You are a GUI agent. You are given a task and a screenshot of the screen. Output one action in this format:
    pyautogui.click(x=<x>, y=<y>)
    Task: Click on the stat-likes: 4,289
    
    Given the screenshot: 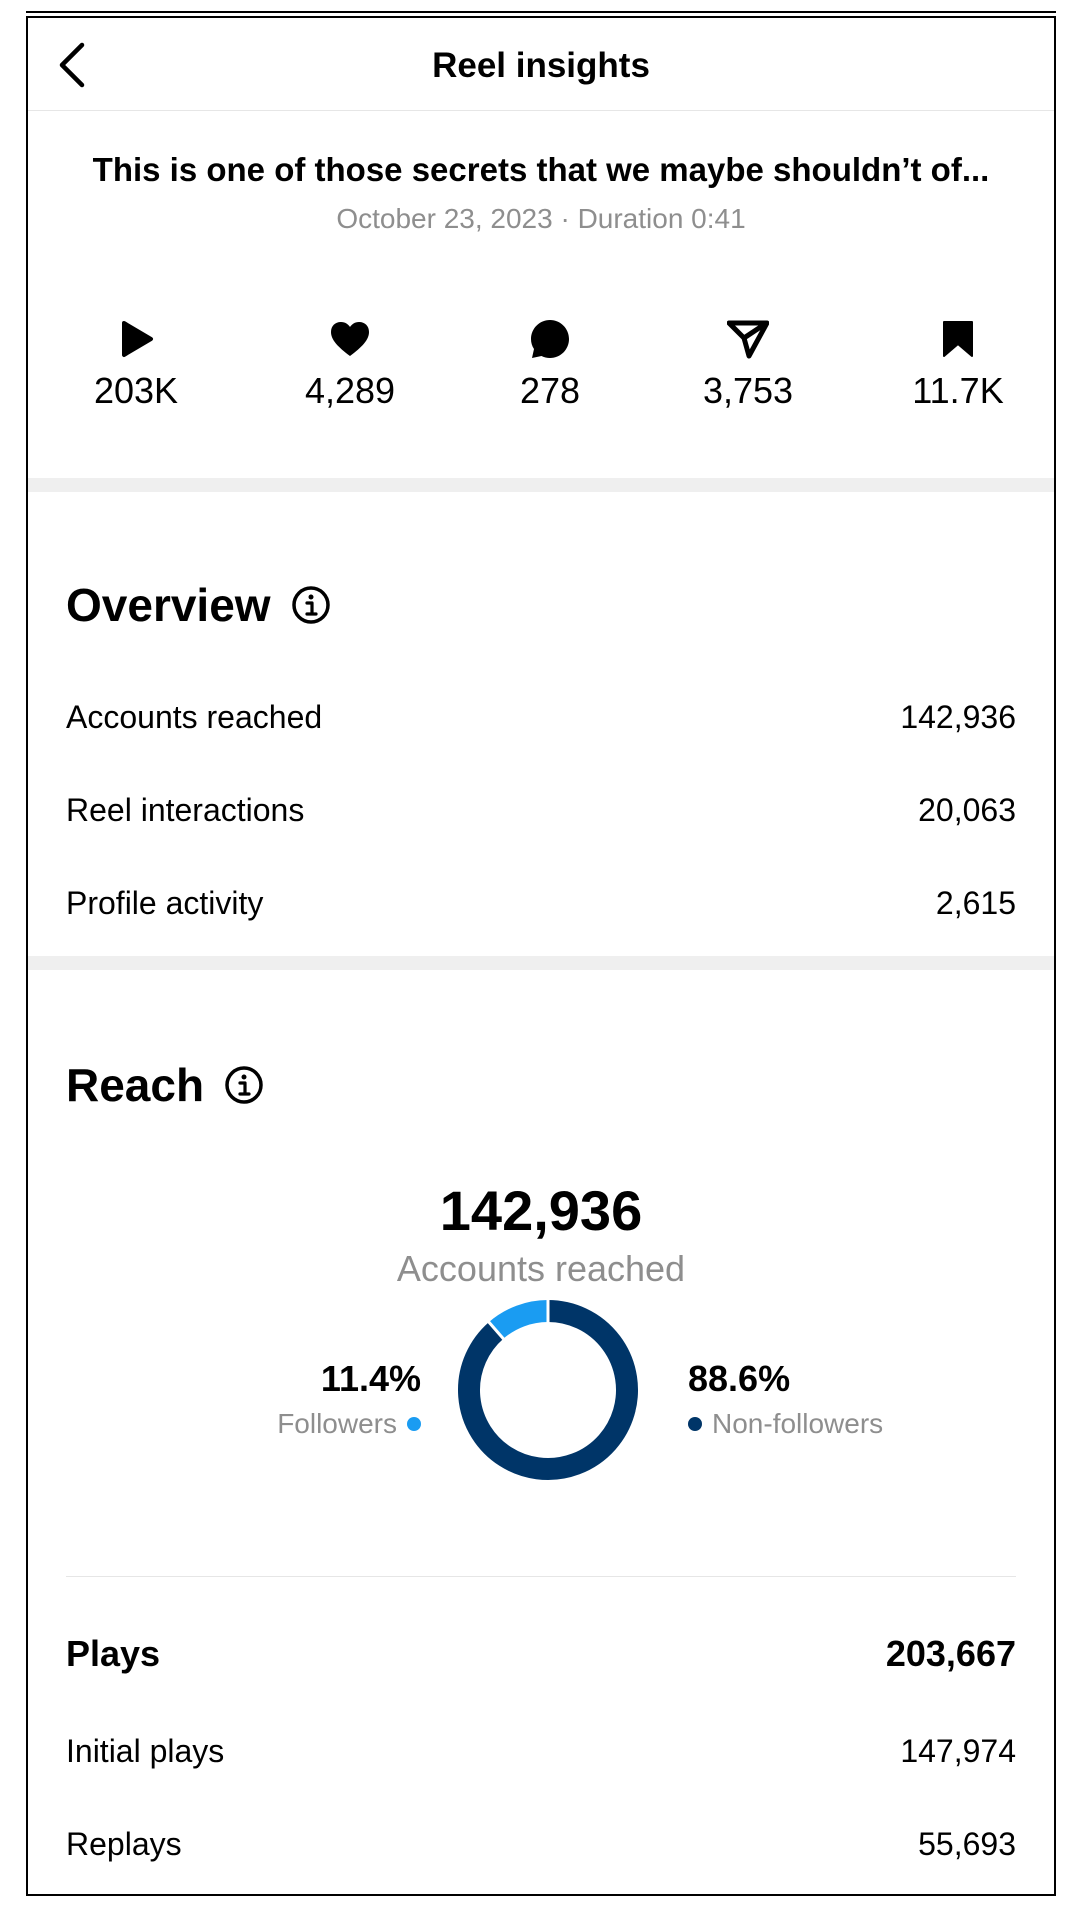 What is the action you would take?
    pyautogui.click(x=350, y=364)
    